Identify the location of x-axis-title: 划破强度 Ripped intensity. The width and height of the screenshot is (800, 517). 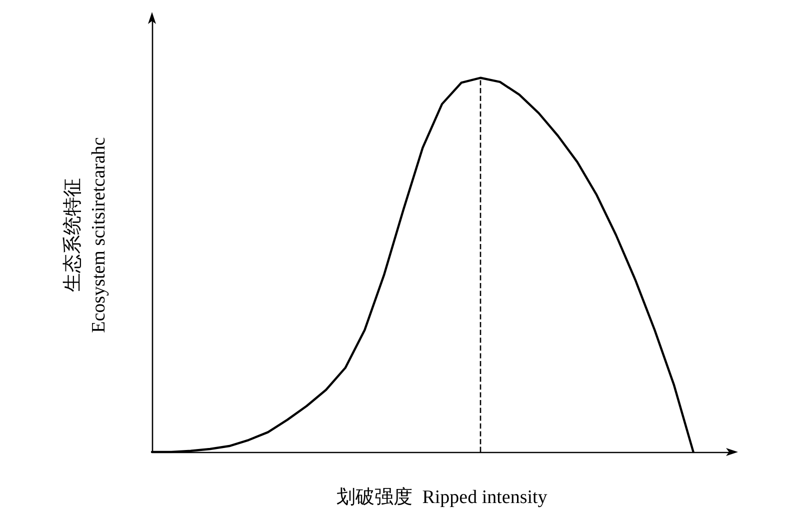
(442, 497).